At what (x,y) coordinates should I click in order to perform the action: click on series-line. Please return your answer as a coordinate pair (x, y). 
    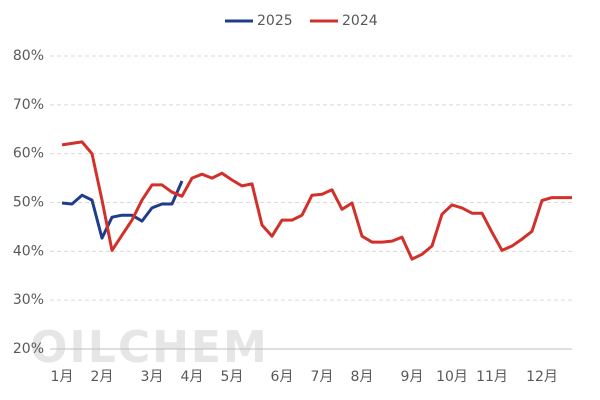
    Looking at the image, I should click on (122, 210).